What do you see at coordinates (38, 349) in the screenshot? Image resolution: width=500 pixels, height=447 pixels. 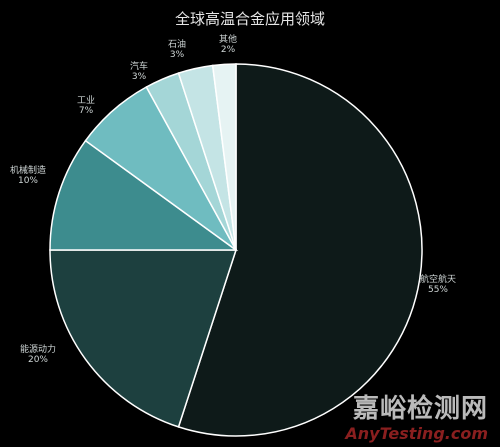 I see `slice-label: 能源动力` at bounding box center [38, 349].